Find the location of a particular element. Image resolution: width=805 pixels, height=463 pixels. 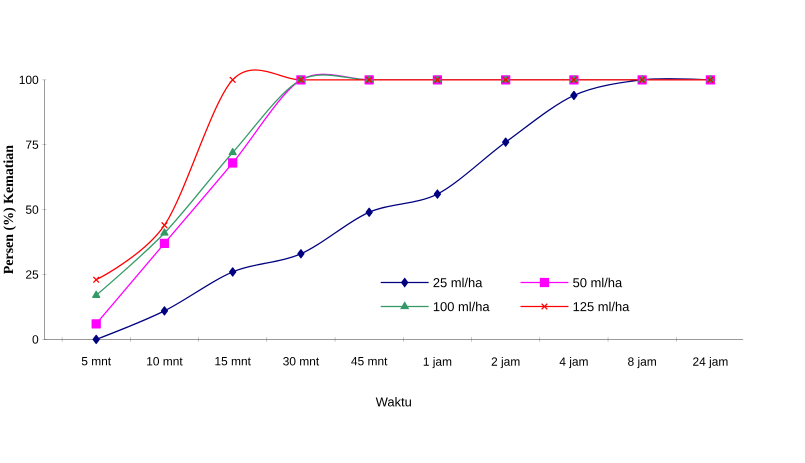

x-tick-label: 45 mnt is located at coordinates (369, 361).